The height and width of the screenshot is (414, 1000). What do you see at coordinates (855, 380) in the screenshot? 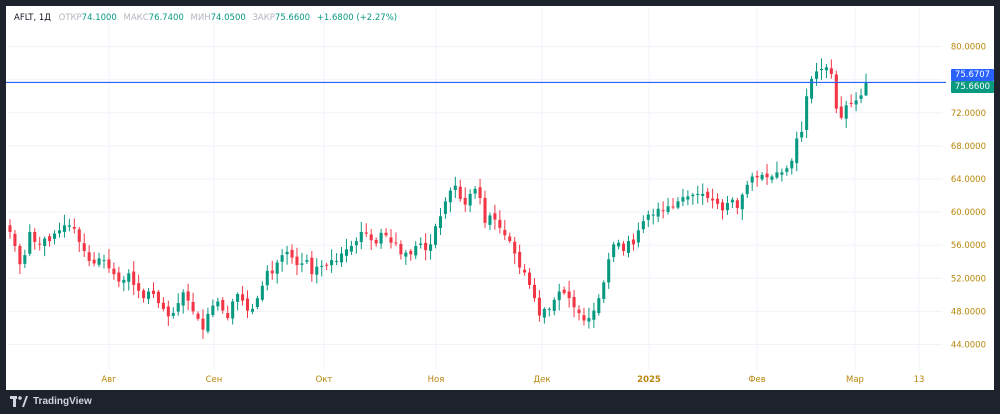
I see `x-tick-label: Мар` at bounding box center [855, 380].